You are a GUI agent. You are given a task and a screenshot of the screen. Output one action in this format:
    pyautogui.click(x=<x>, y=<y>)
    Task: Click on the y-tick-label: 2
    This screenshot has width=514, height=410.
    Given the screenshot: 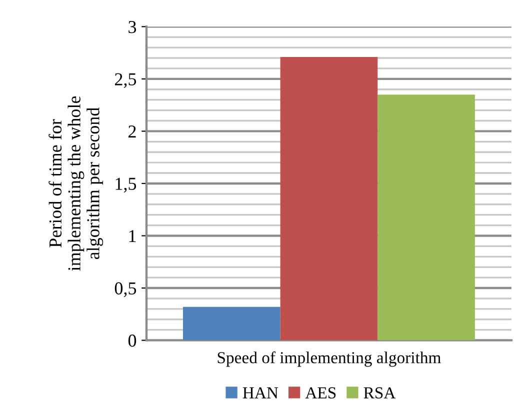 What is the action you would take?
    pyautogui.click(x=132, y=132)
    